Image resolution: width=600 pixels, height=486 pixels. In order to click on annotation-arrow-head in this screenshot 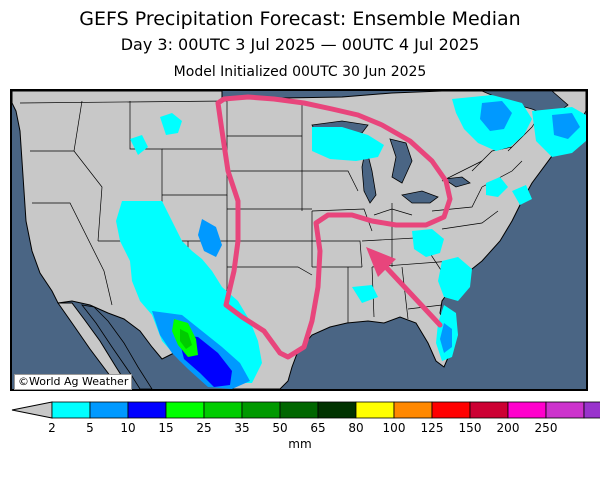, I will do `click(381, 262)`.